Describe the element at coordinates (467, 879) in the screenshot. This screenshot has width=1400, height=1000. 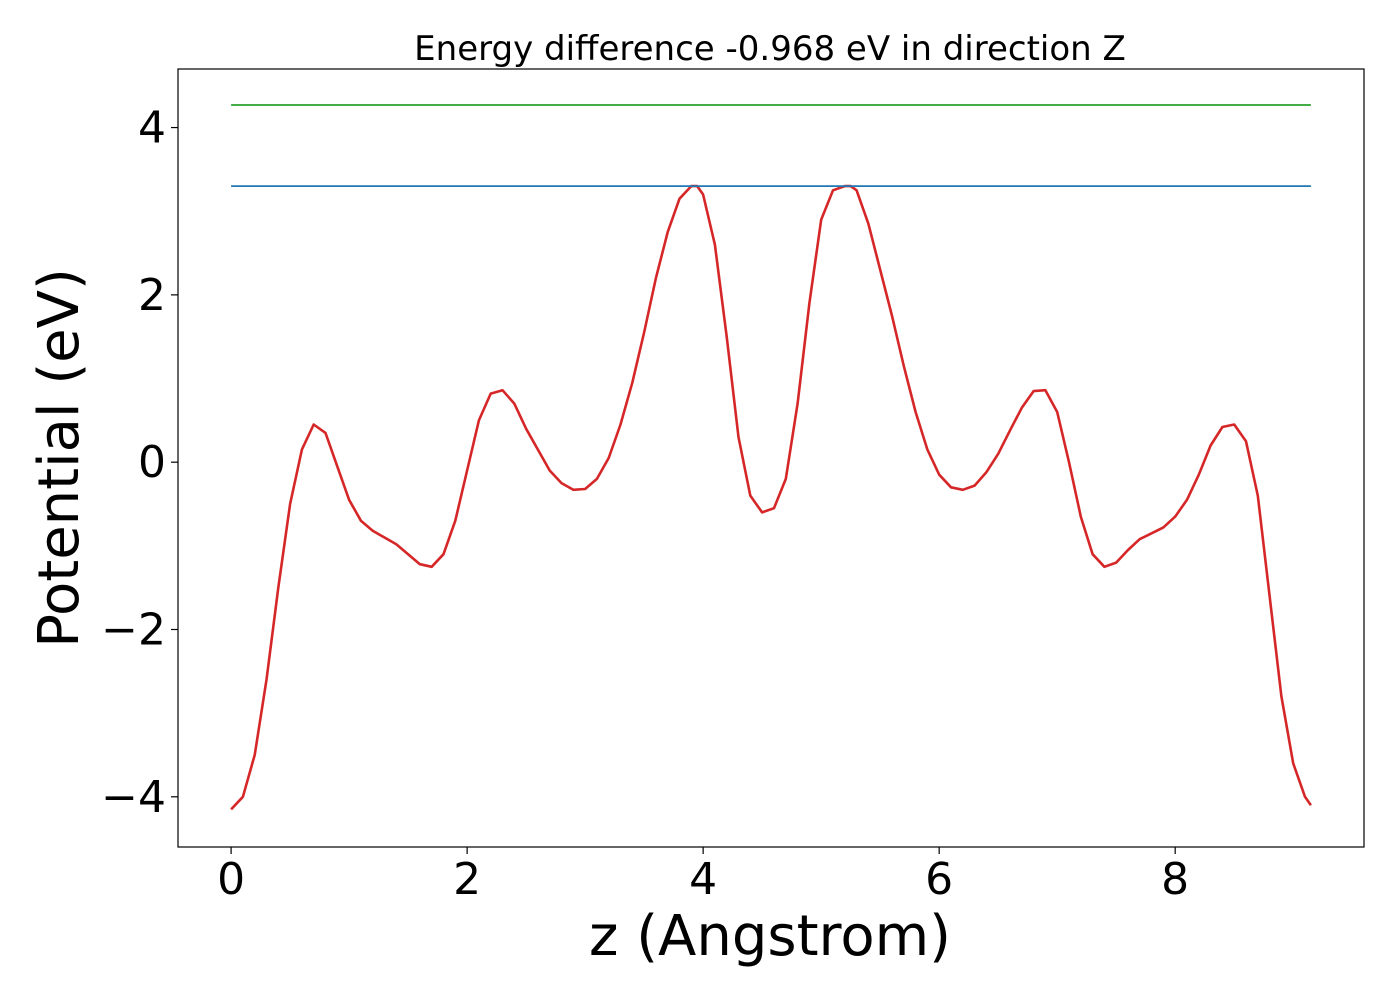
I see `x-tick-label: 2` at that location.